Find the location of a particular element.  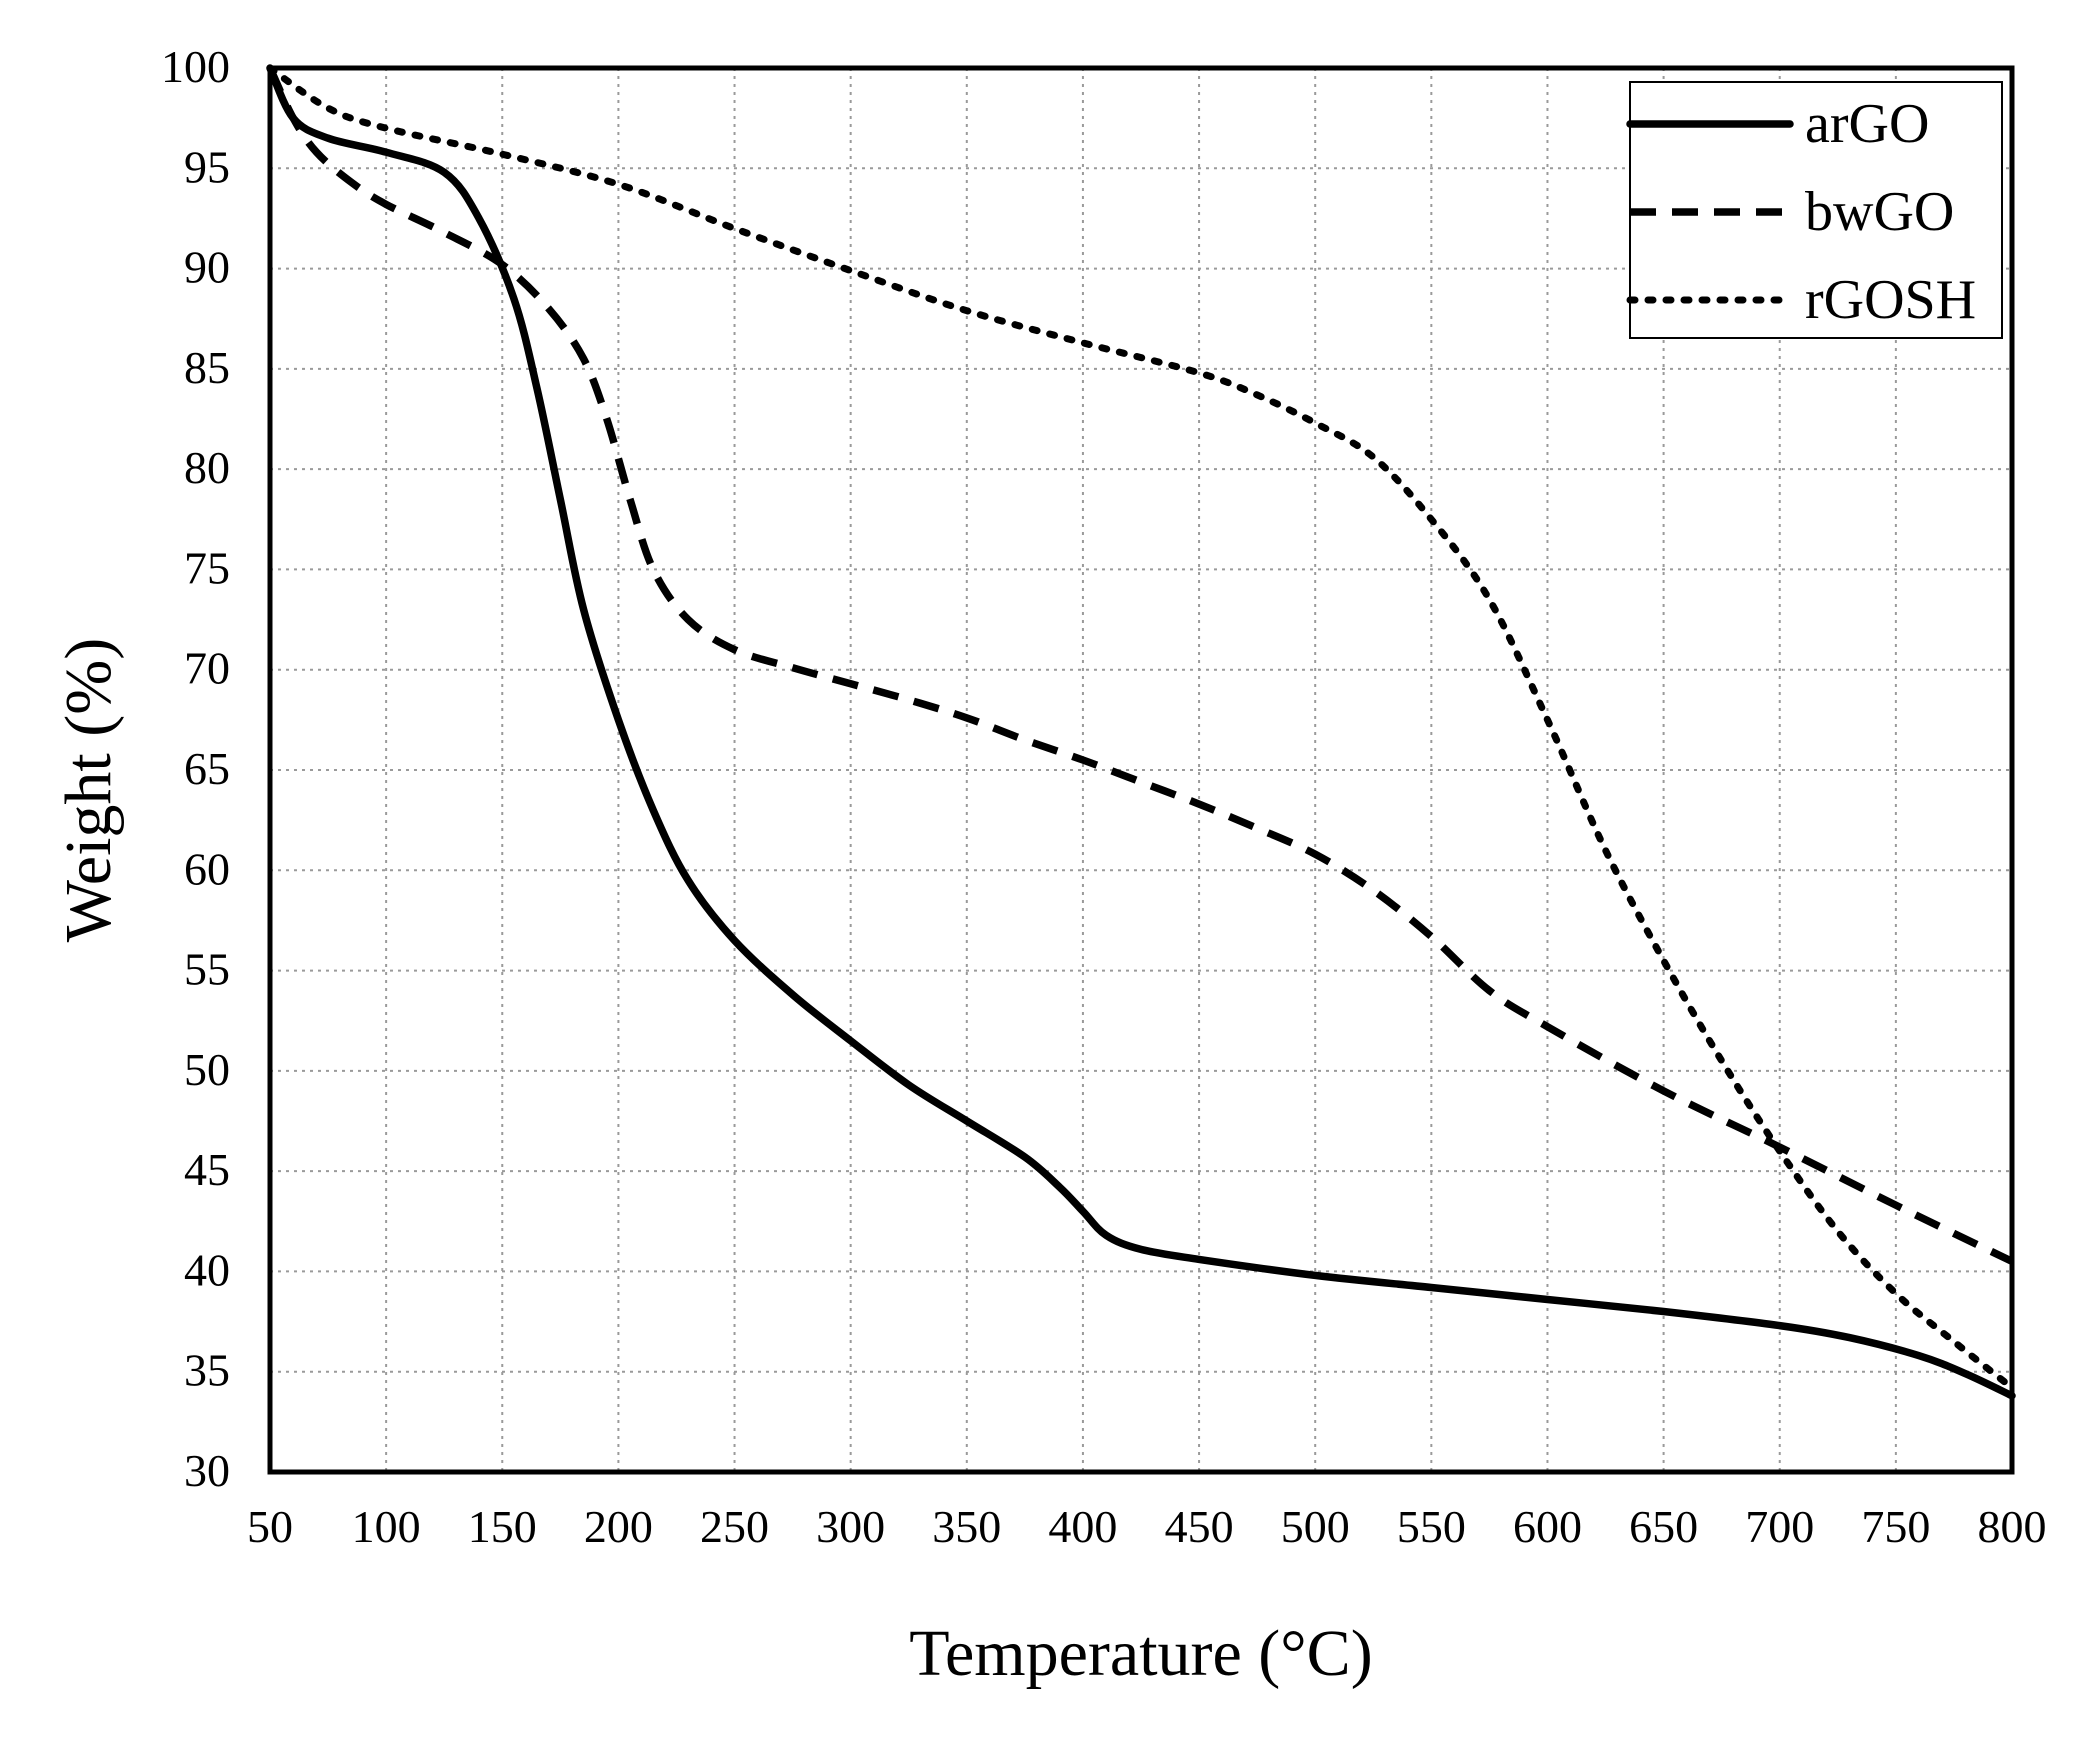

x-tick-label-700: 700 is located at coordinates (1779, 1526).